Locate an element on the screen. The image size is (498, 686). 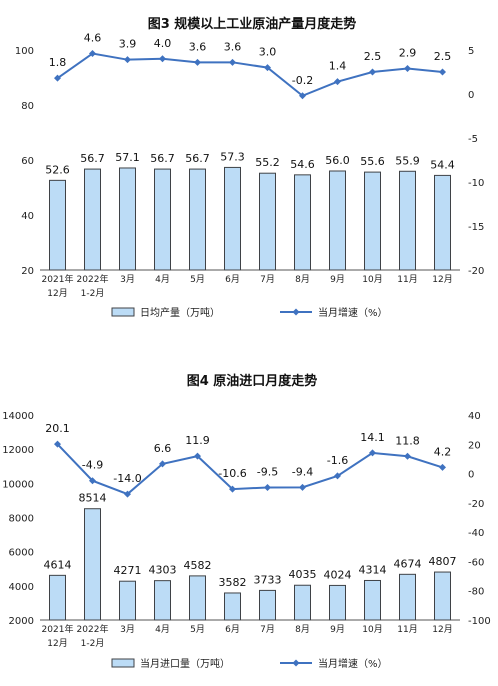
chart1-bar-data-label: 52.6 is located at coordinates (57, 169).